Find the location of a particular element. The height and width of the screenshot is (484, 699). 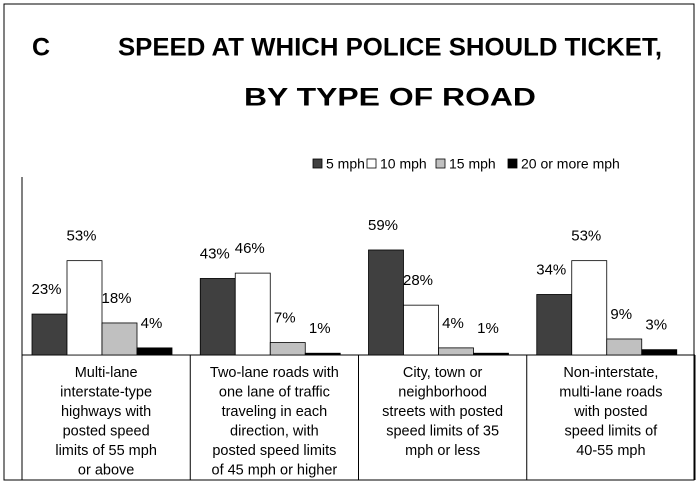

x-tick-label: traveling in each is located at coordinates (275, 412).